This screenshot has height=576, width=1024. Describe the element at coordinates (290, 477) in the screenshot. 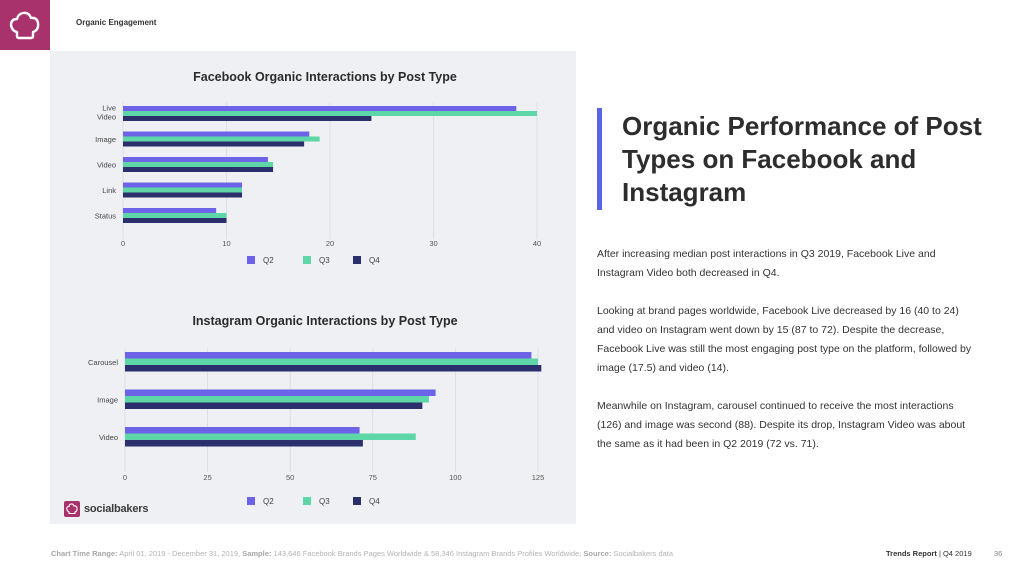

I see `x-tick-label: 50` at that location.